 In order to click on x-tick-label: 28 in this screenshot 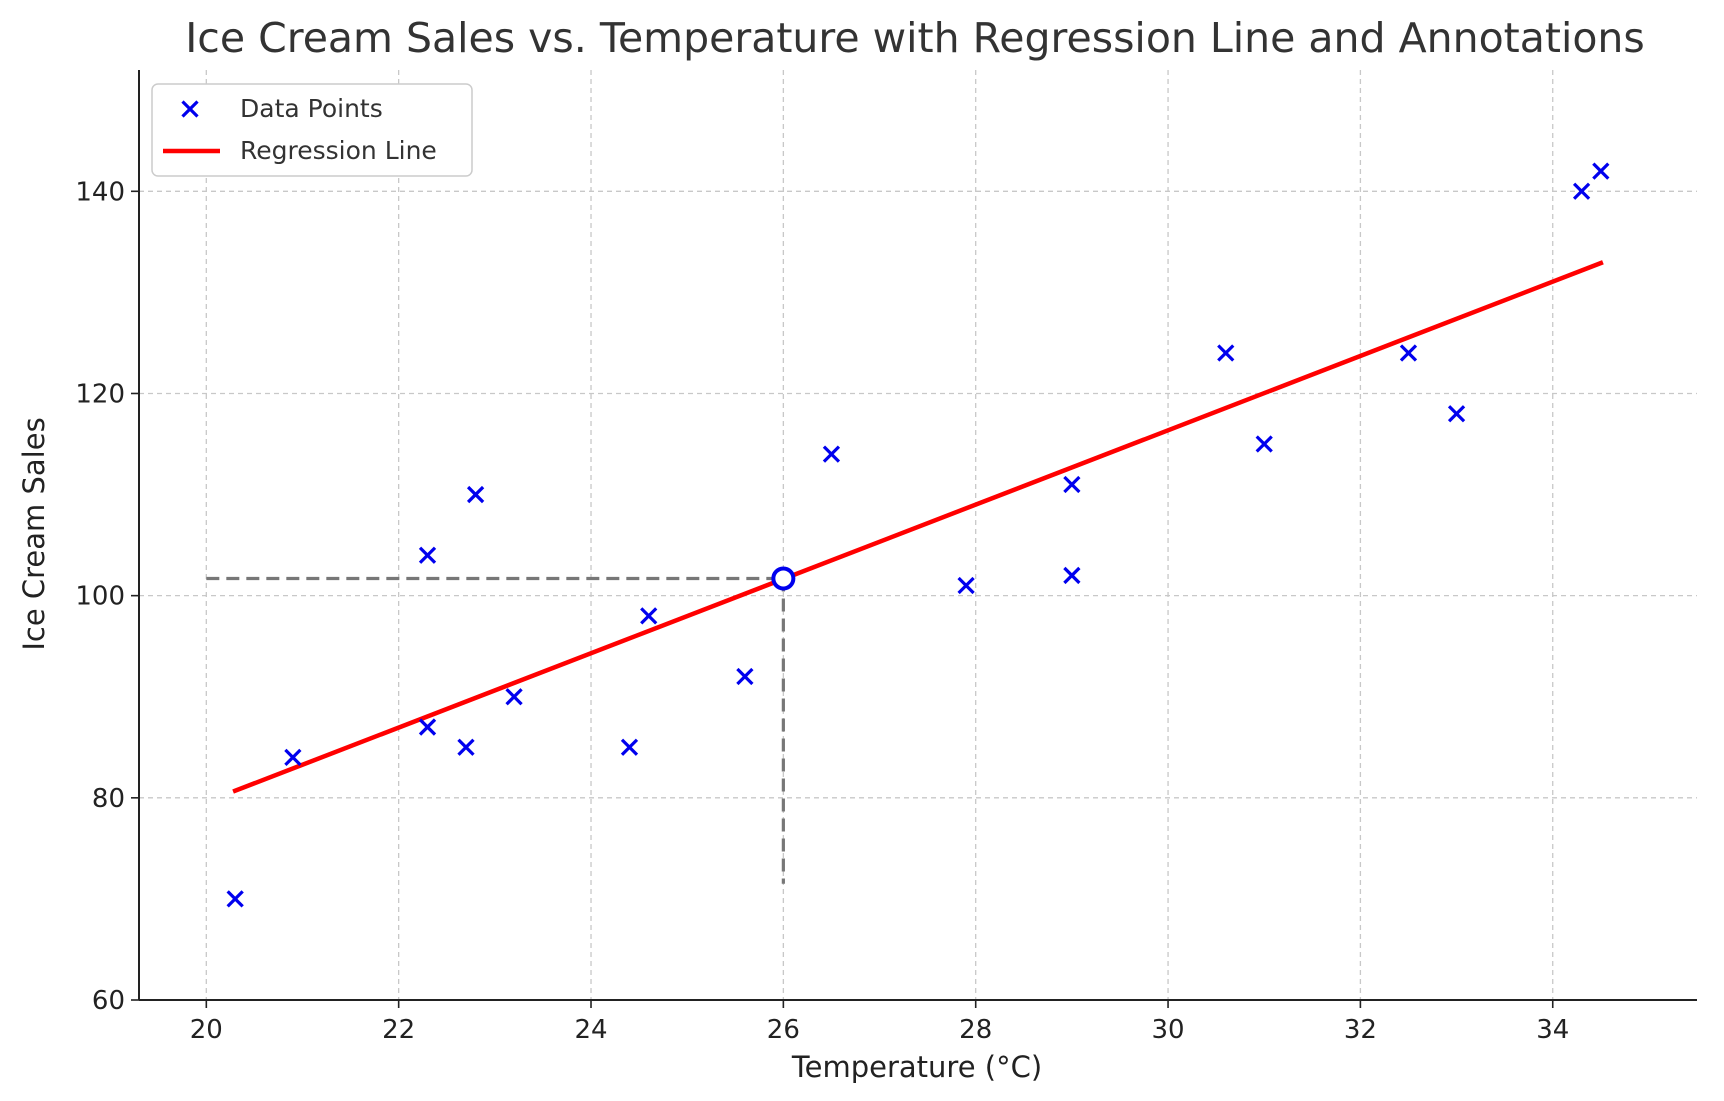, I will do `click(975, 1030)`.